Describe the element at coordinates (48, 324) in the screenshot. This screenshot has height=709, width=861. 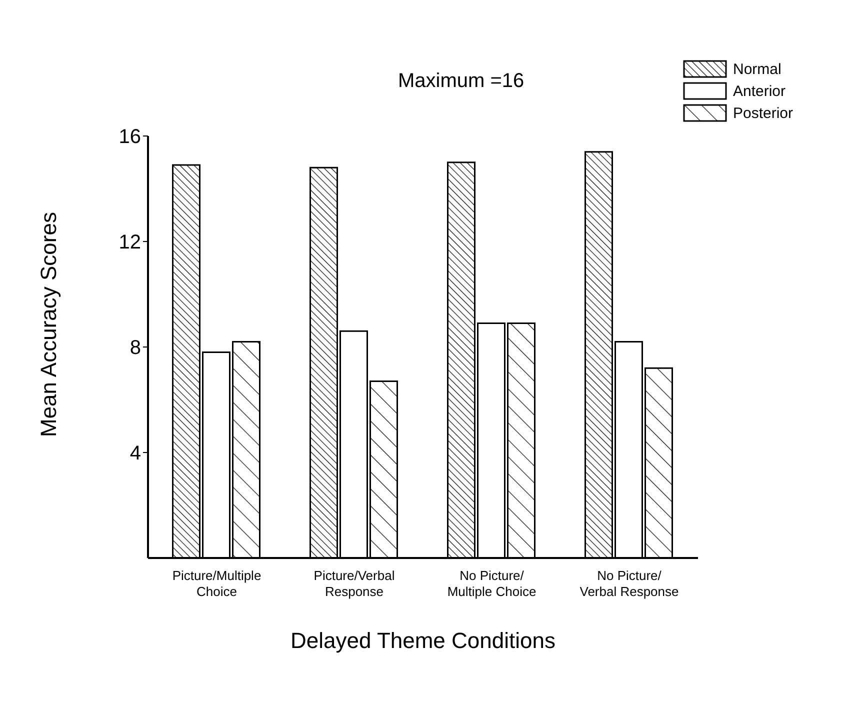
I see `y-axis-title: Mean Accuracy Scores` at that location.